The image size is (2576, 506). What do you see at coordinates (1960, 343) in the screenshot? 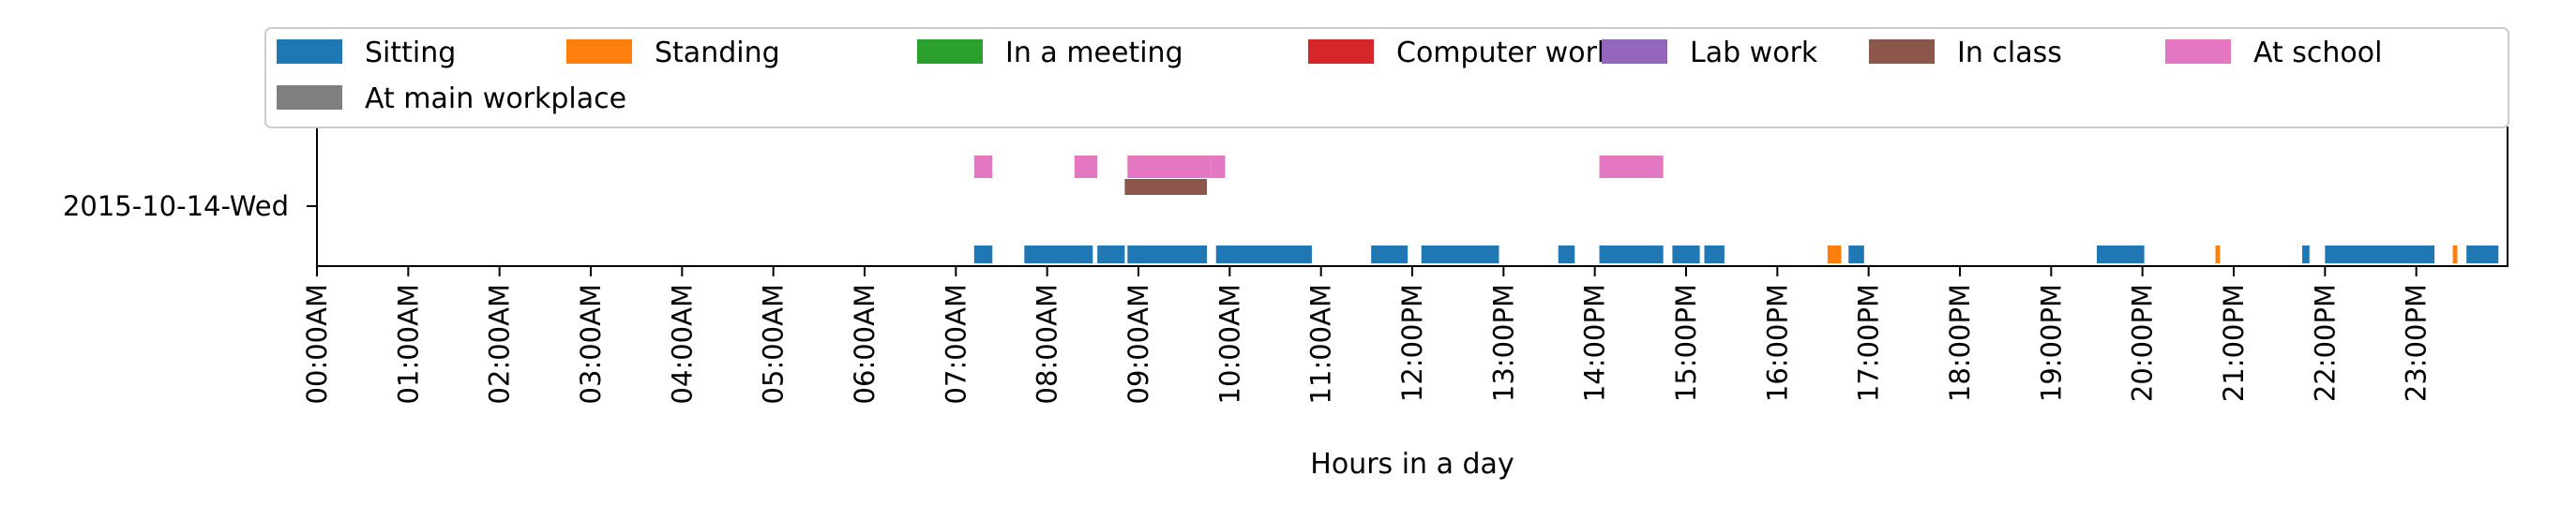
I see `x-tick-label: 18:00PM` at bounding box center [1960, 343].